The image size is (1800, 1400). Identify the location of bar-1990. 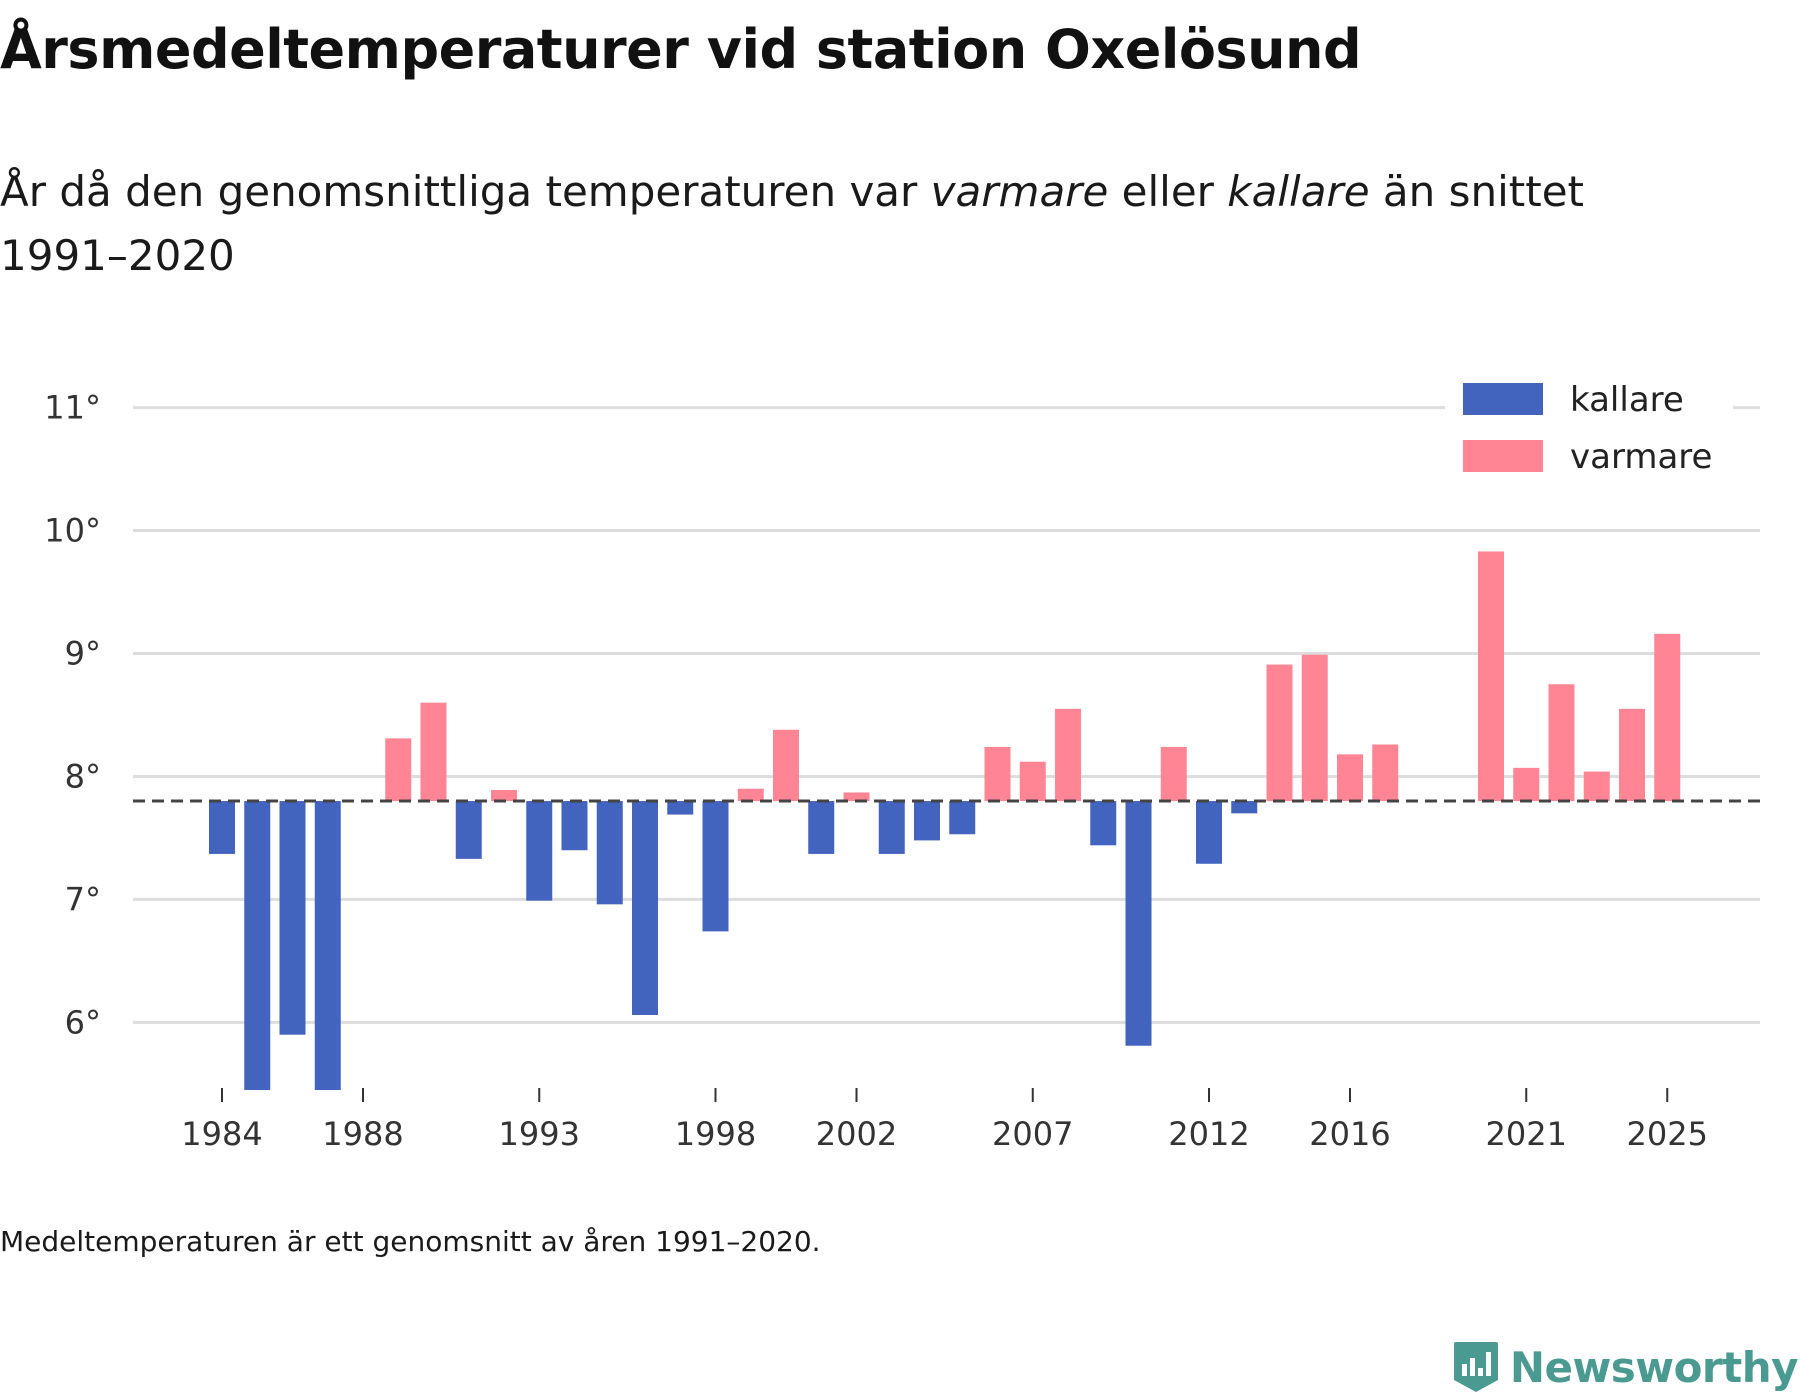
(433, 752).